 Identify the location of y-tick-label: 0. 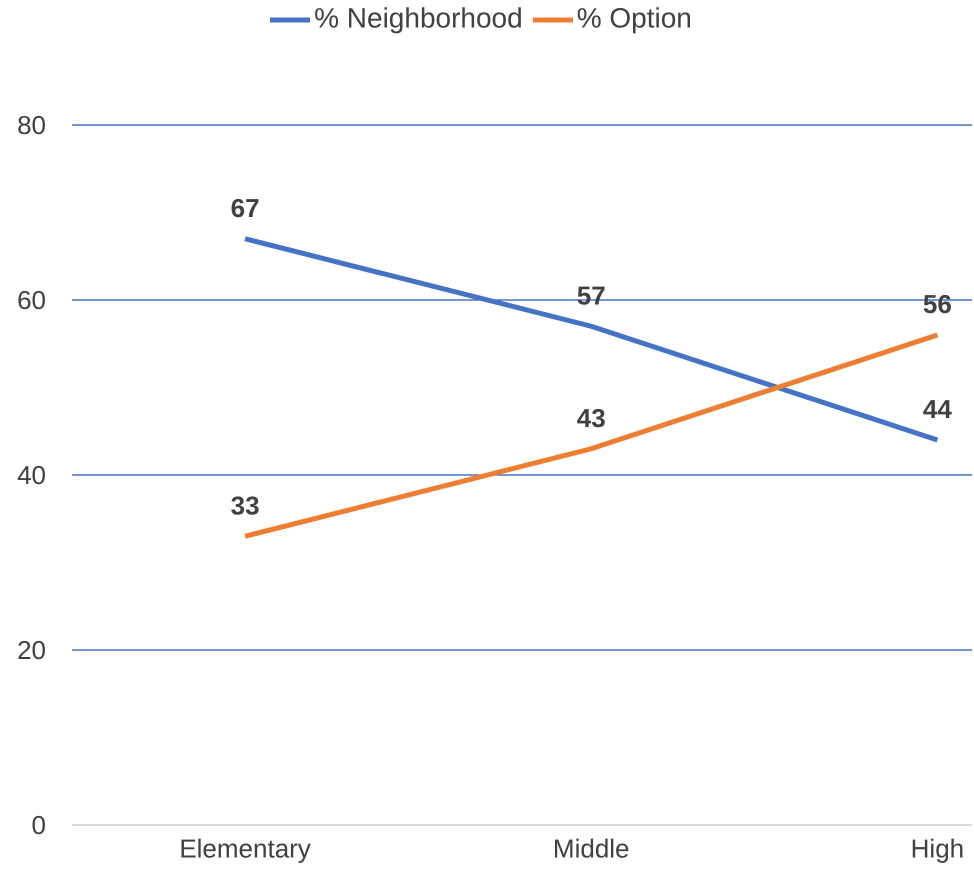
(39, 825).